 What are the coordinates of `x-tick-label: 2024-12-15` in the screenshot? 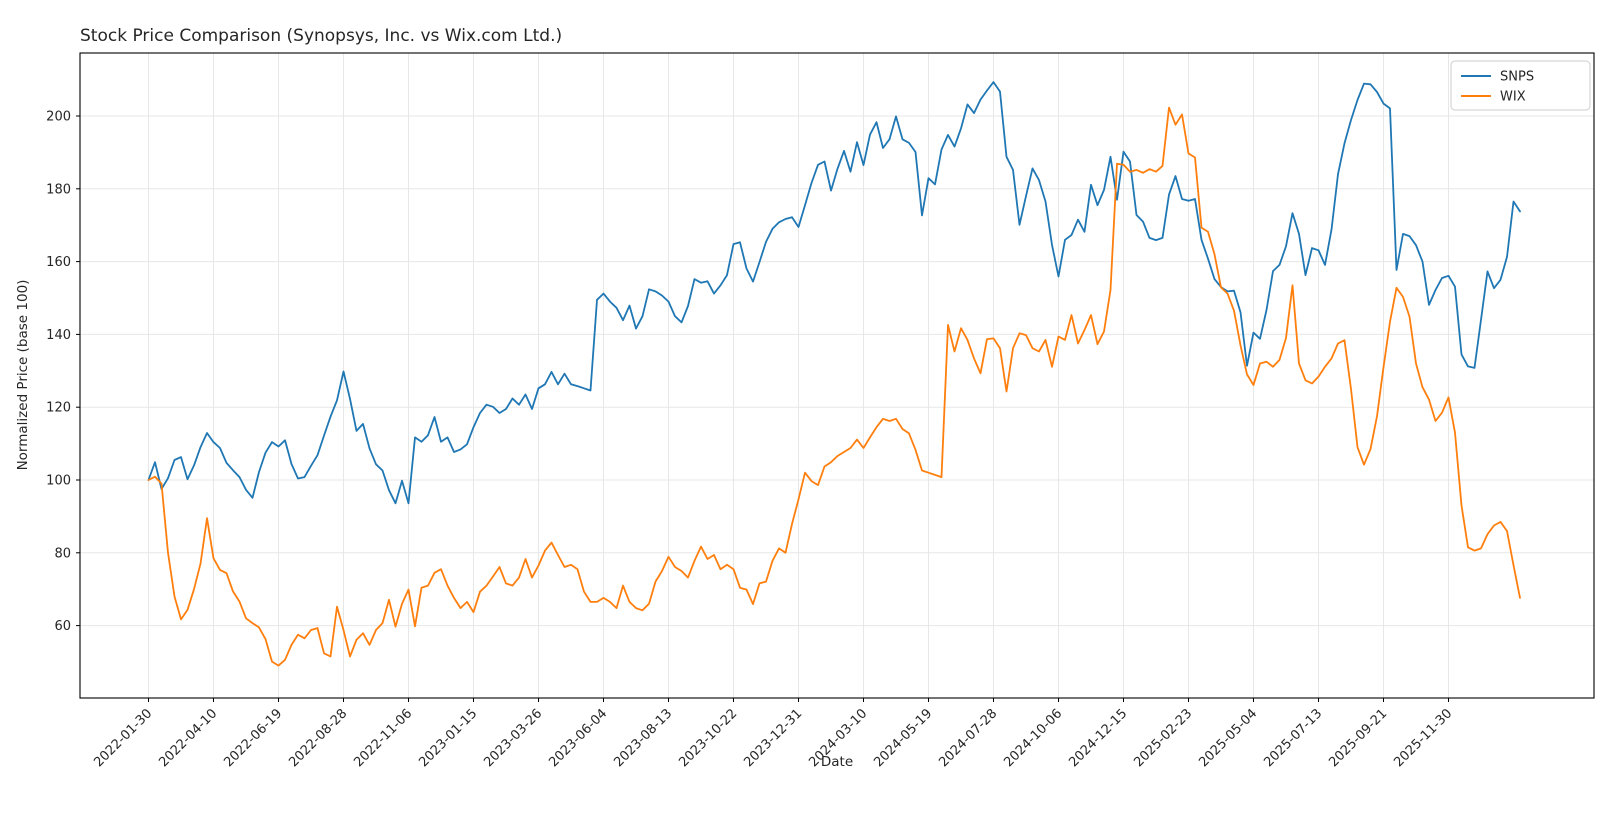 It's located at (1098, 738).